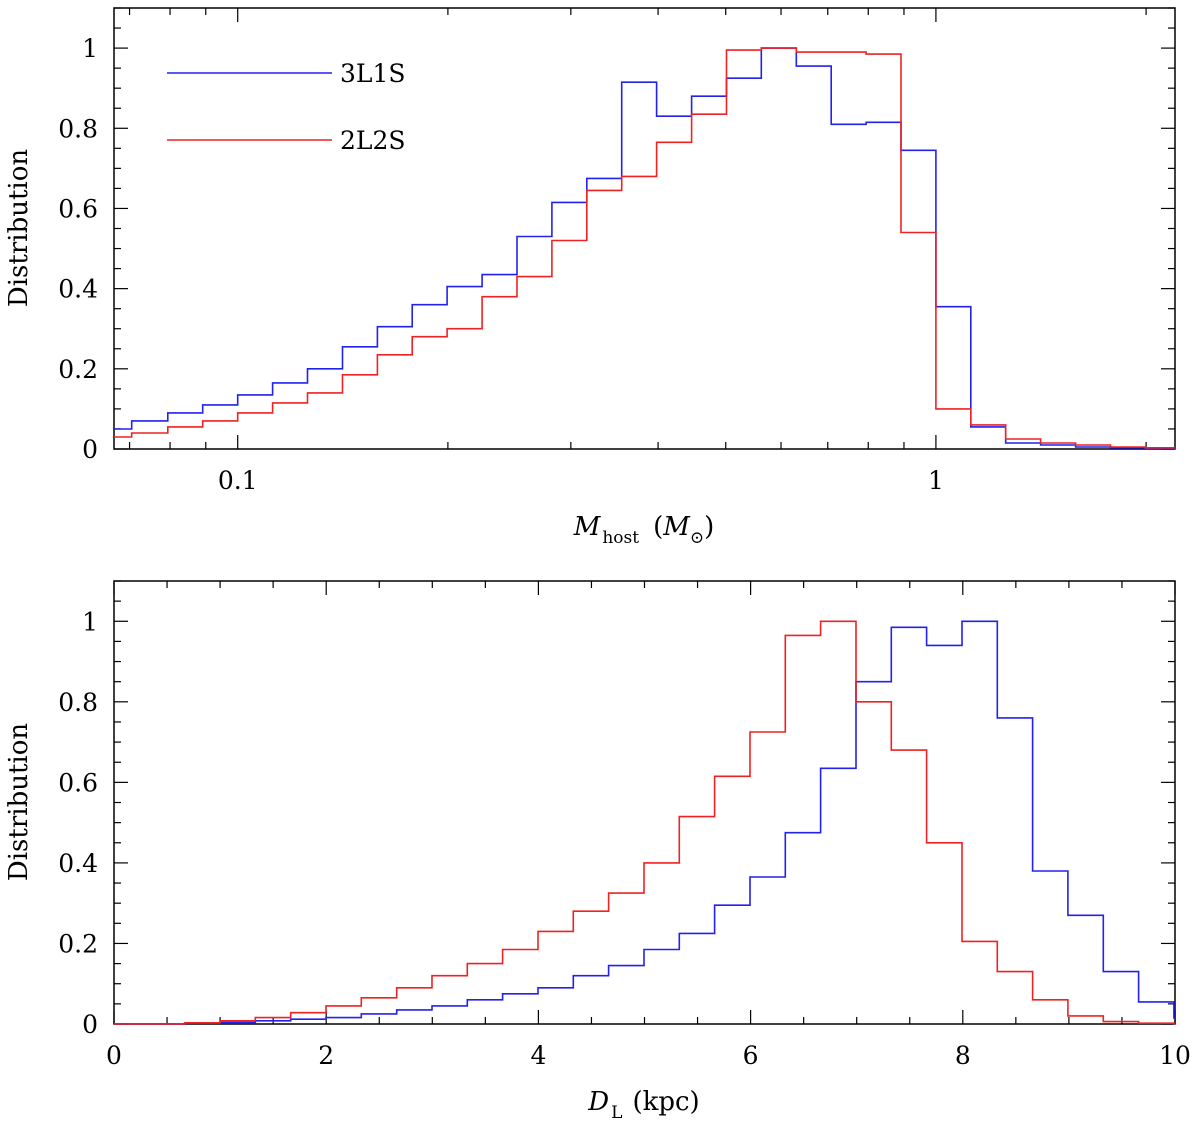 This screenshot has width=1200, height=1123. What do you see at coordinates (963, 1055) in the screenshot?
I see `x-tick-label: 8` at bounding box center [963, 1055].